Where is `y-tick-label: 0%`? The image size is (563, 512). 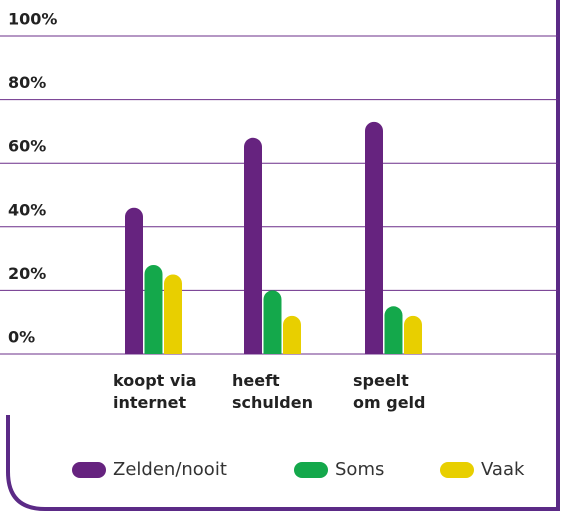 y-tick-label: 0% is located at coordinates (21, 337).